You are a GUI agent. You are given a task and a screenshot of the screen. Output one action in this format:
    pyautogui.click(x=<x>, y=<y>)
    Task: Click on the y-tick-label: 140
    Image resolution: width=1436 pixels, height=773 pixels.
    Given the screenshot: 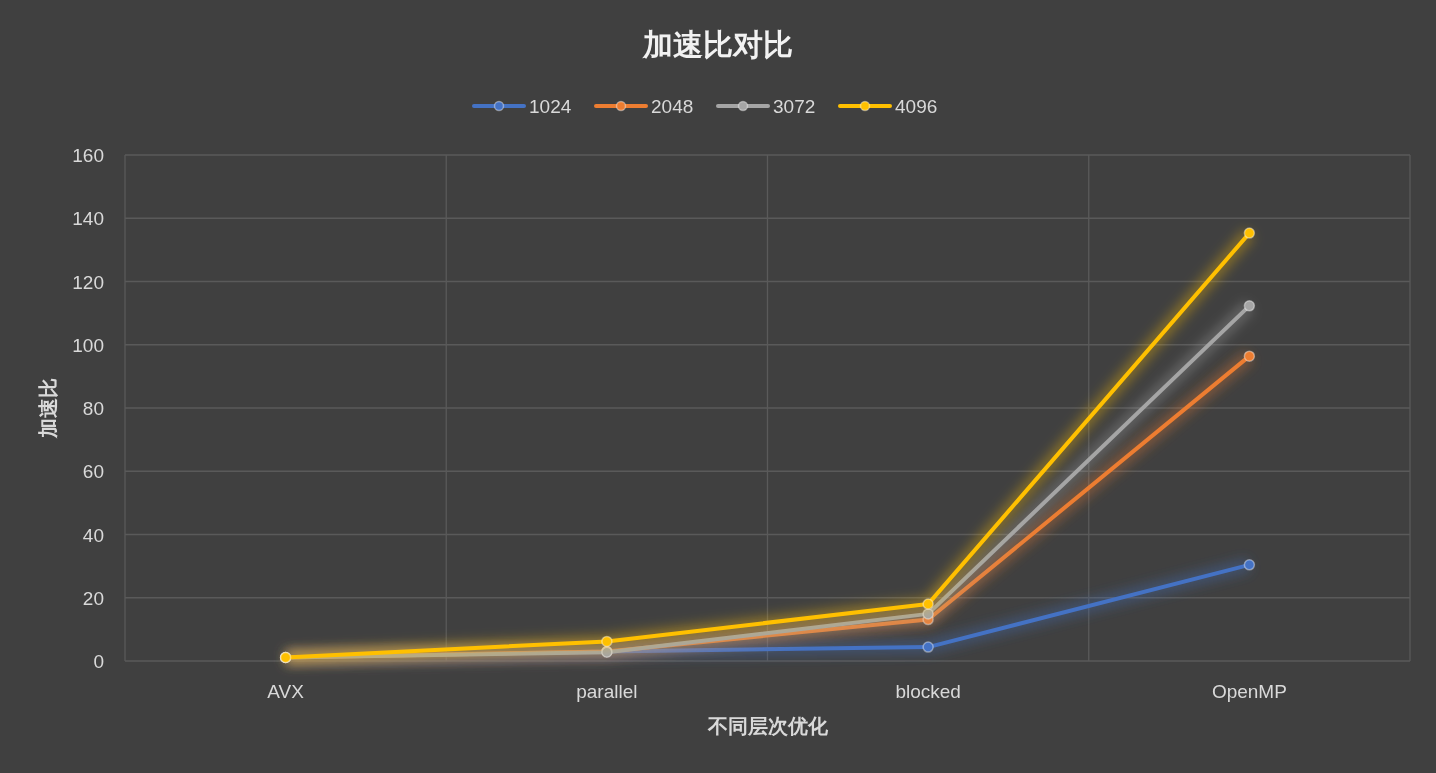 What is the action you would take?
    pyautogui.click(x=88, y=219)
    